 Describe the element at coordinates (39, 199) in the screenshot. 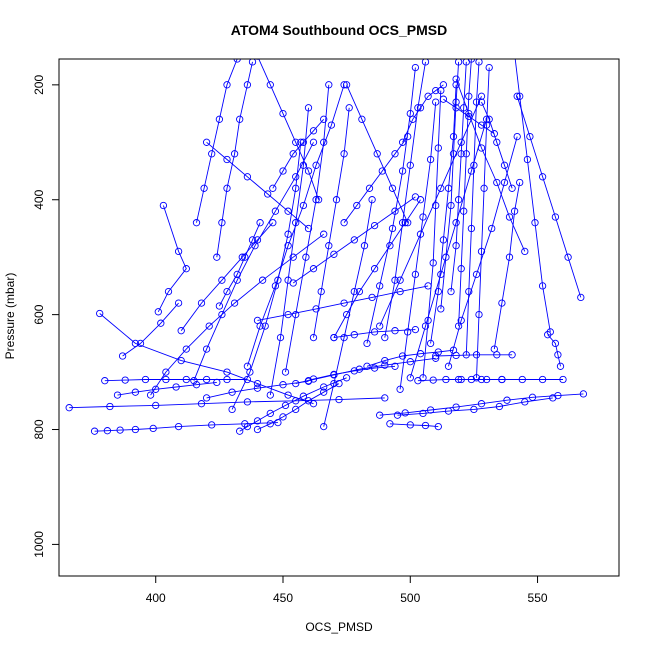

I see `y-tick-label: 400` at that location.